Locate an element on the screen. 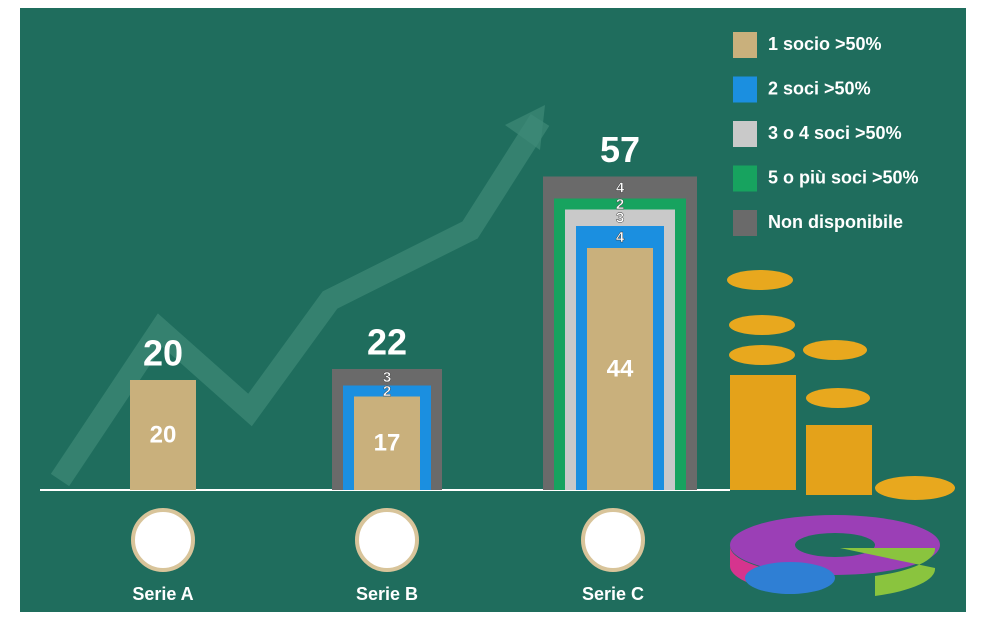 The height and width of the screenshot is (626, 984). total-label: 22 is located at coordinates (387, 342).